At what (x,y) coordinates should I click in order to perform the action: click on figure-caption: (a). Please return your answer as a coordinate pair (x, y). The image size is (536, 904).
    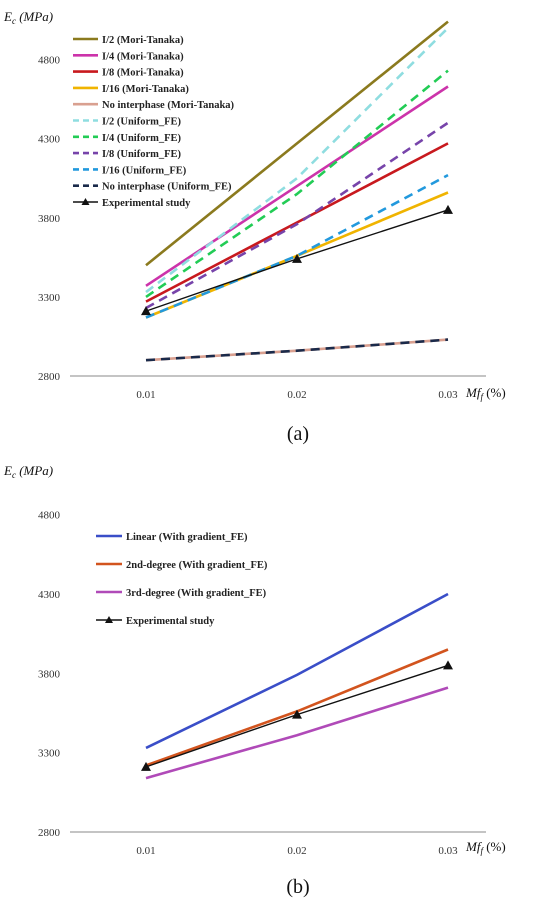
    Looking at the image, I should click on (298, 434).